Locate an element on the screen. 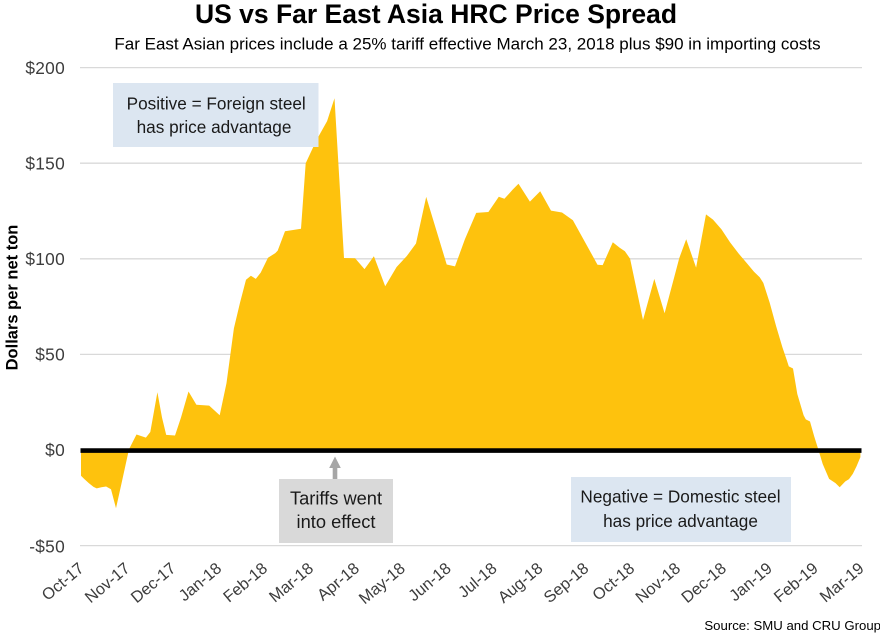 The width and height of the screenshot is (880, 642). svg-text: Source: SMU and CRU Group is located at coordinates (792, 625).